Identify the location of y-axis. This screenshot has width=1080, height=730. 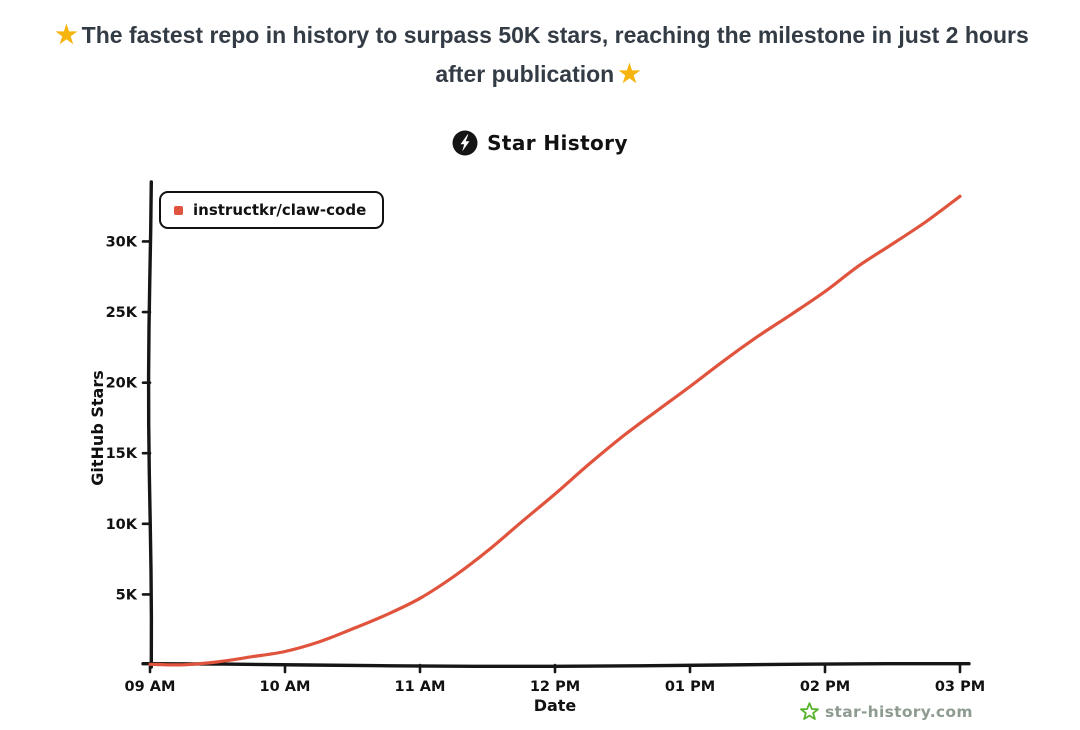
(150, 424).